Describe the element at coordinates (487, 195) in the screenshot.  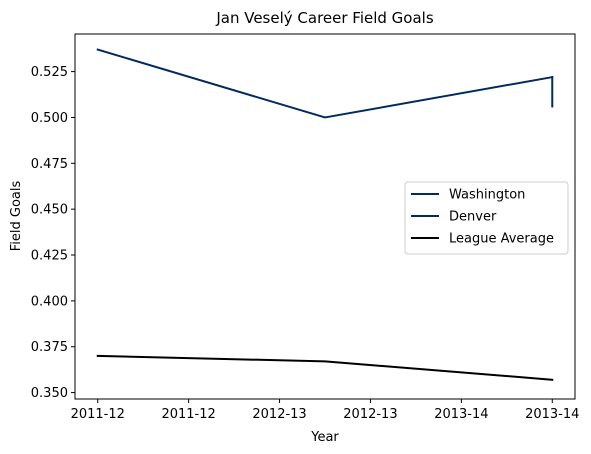
I see `legend-label-0: Washington` at that location.